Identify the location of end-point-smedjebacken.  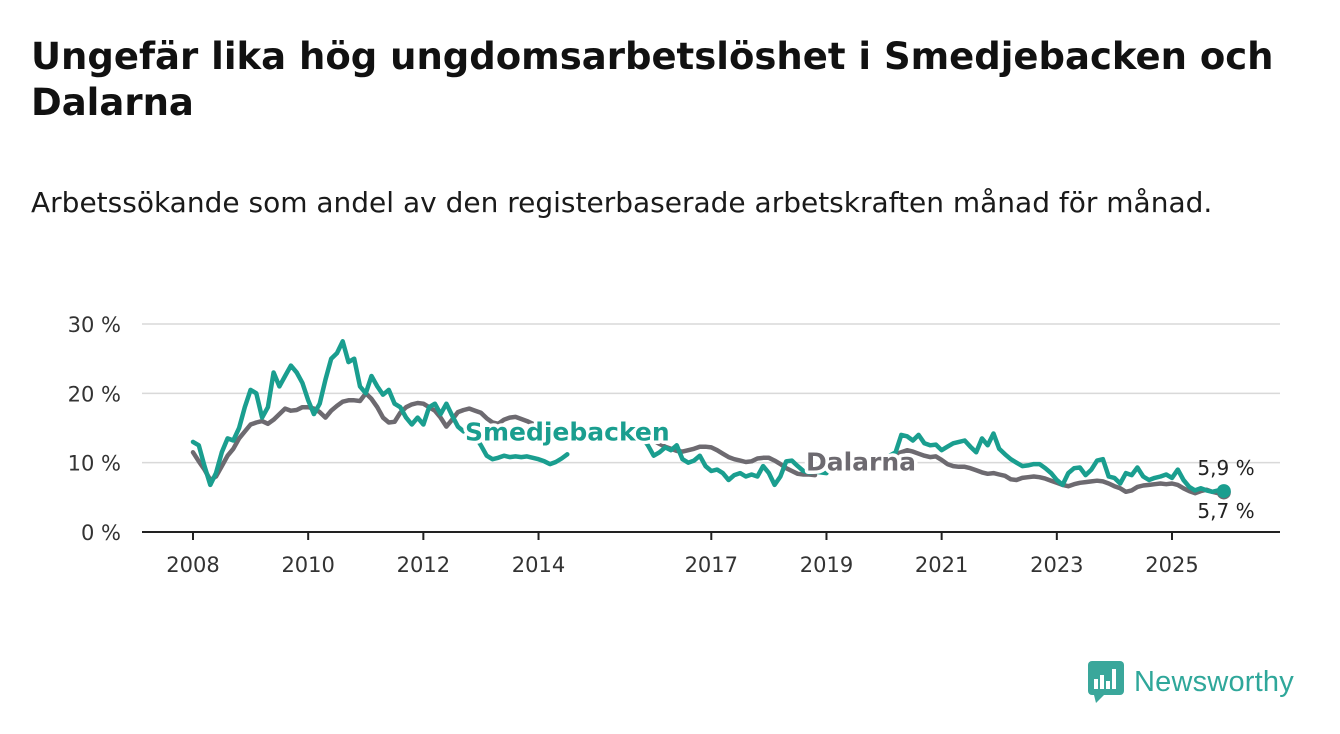
(1223, 491).